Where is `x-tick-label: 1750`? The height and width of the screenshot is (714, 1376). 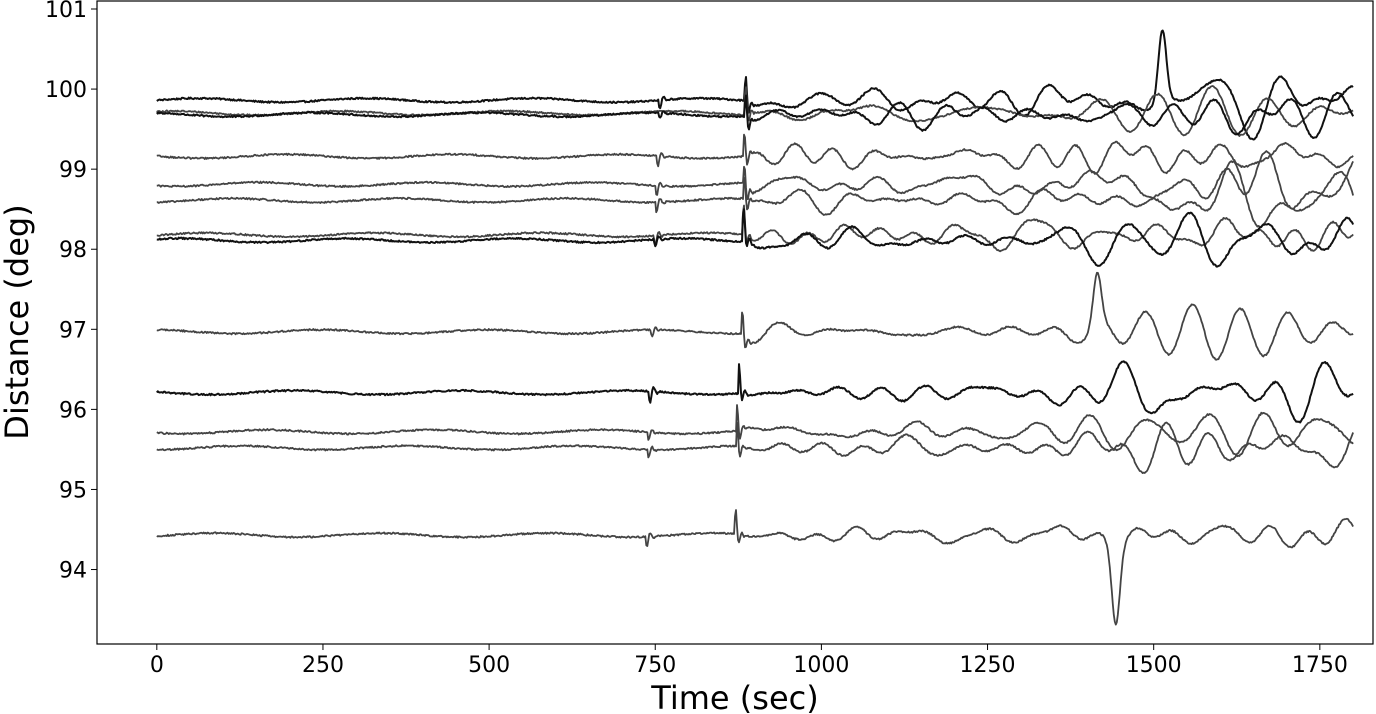 x-tick-label: 1750 is located at coordinates (1320, 665).